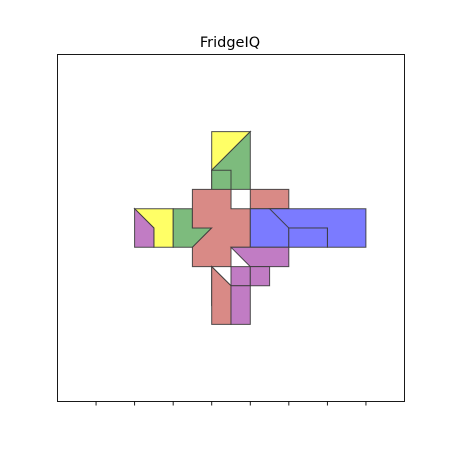  What do you see at coordinates (230, 43) in the screenshot?
I see `game-title: FridgeIQ` at bounding box center [230, 43].